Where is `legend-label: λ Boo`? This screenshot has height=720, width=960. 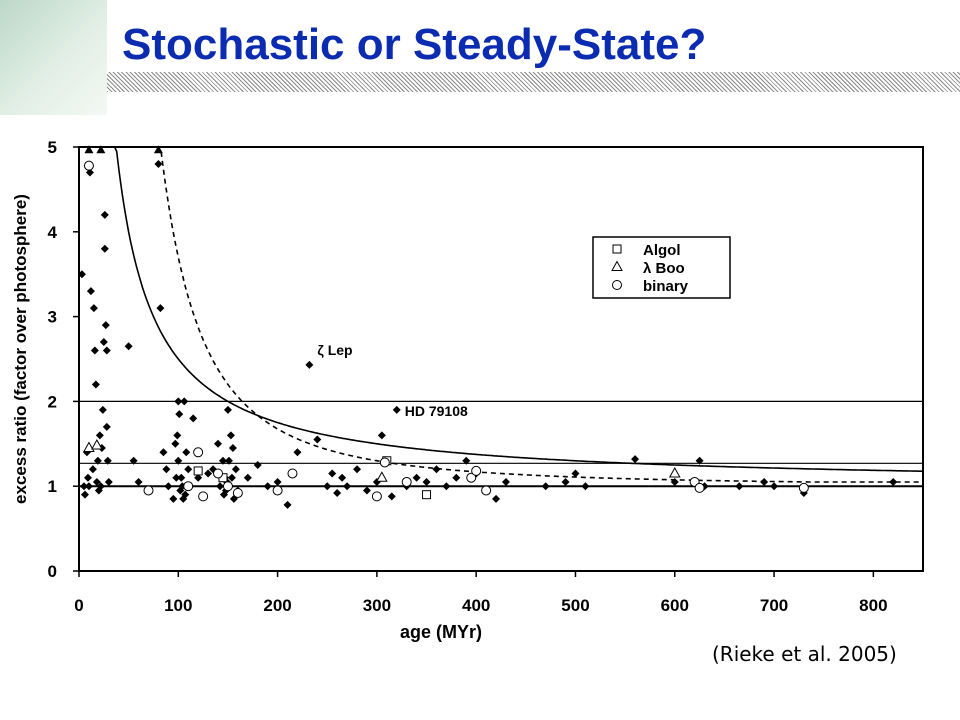
legend-label: λ Boo is located at coordinates (664, 268).